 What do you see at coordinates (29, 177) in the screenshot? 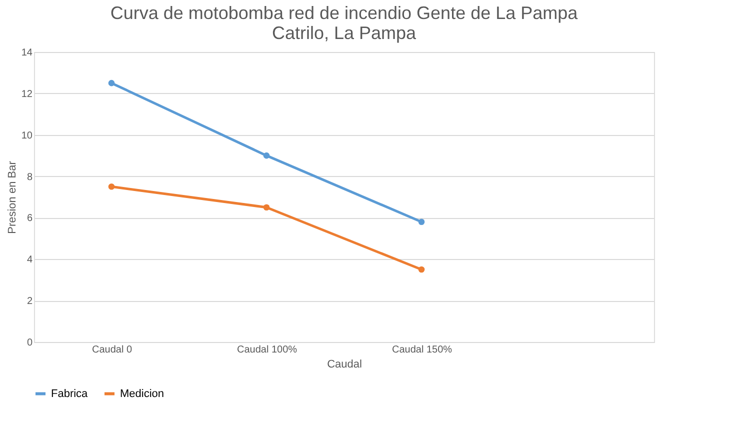
I see `y-tick-label: 8` at bounding box center [29, 177].